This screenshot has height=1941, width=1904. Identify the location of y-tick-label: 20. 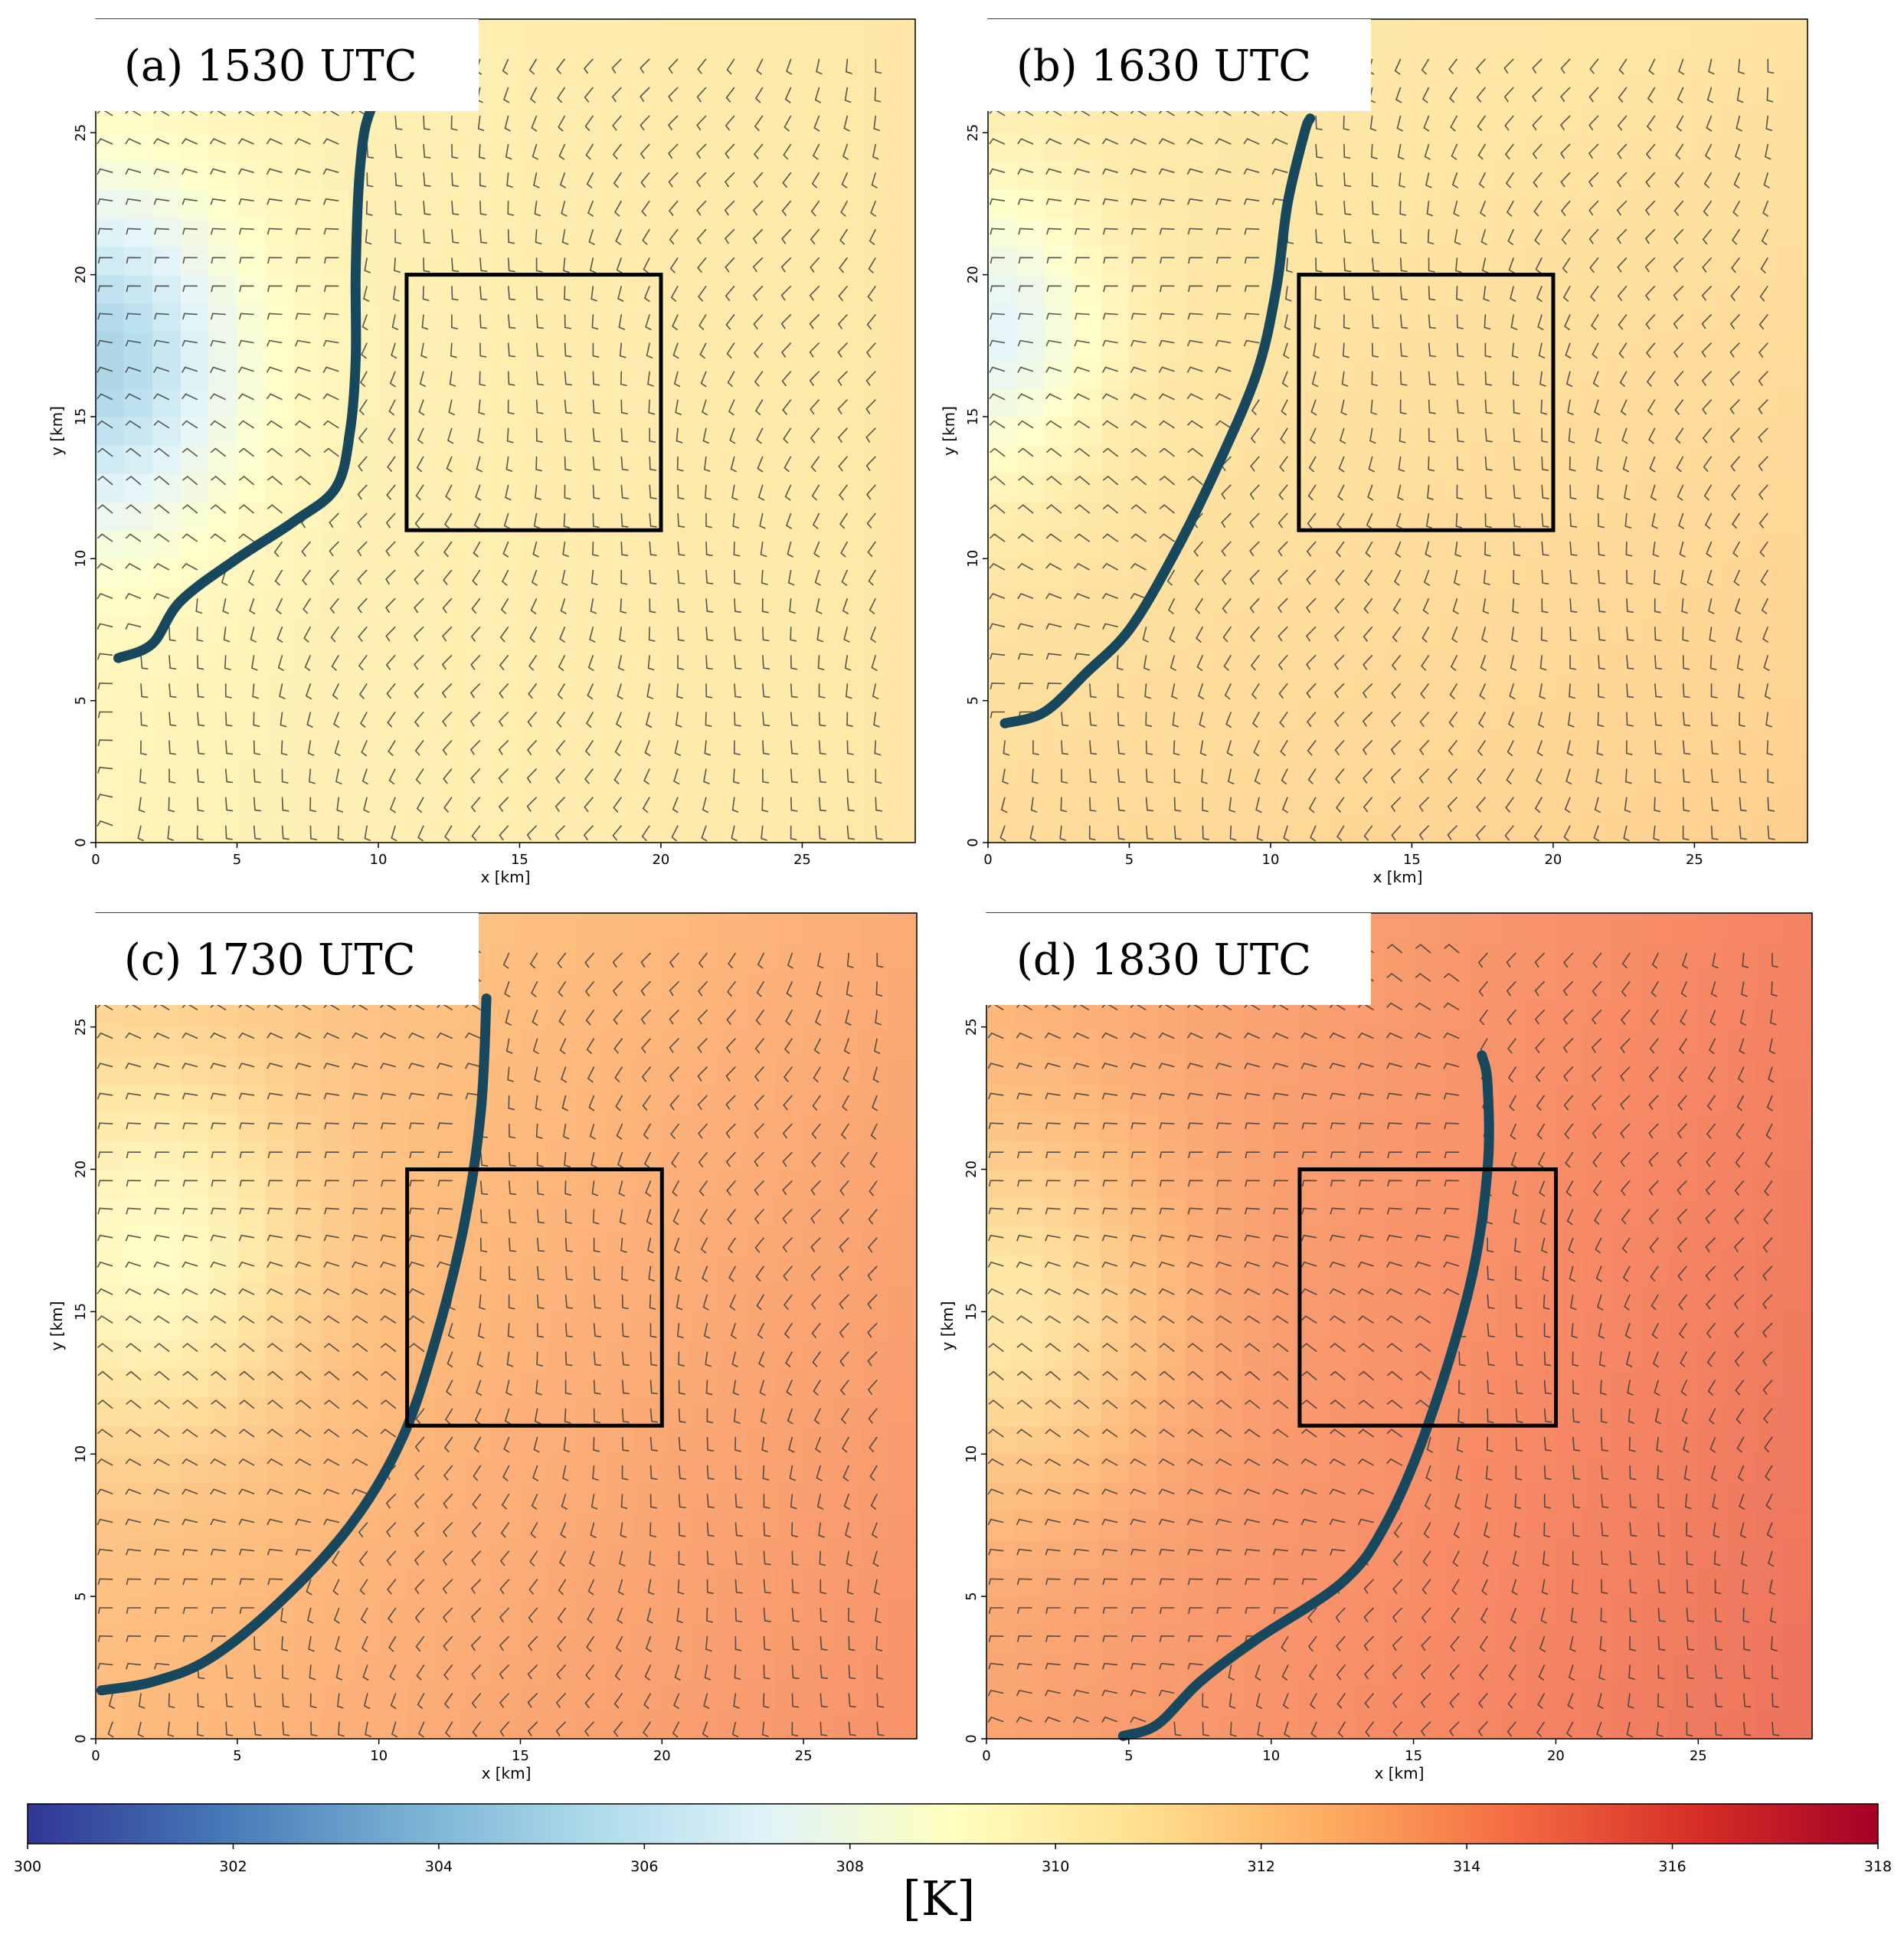
(81, 1169).